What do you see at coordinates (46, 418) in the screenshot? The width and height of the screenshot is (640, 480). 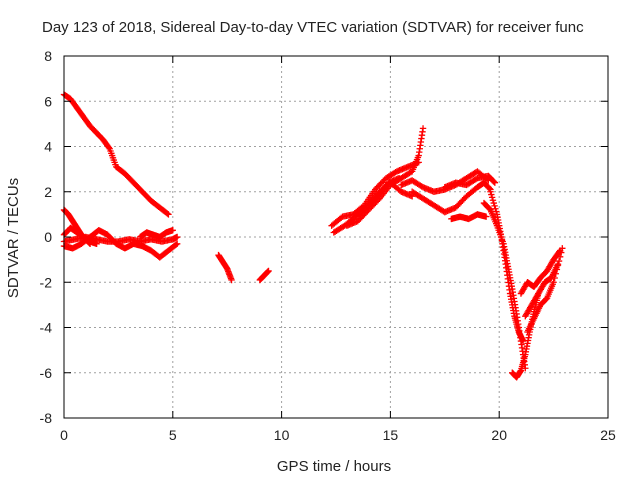 I see `y-tick-label: -8` at bounding box center [46, 418].